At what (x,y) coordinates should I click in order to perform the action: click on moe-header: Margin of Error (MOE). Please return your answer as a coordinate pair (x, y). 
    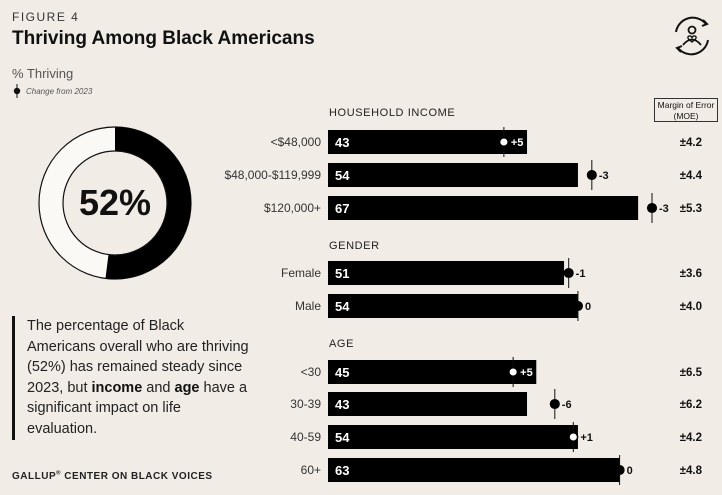
    Looking at the image, I should click on (686, 110).